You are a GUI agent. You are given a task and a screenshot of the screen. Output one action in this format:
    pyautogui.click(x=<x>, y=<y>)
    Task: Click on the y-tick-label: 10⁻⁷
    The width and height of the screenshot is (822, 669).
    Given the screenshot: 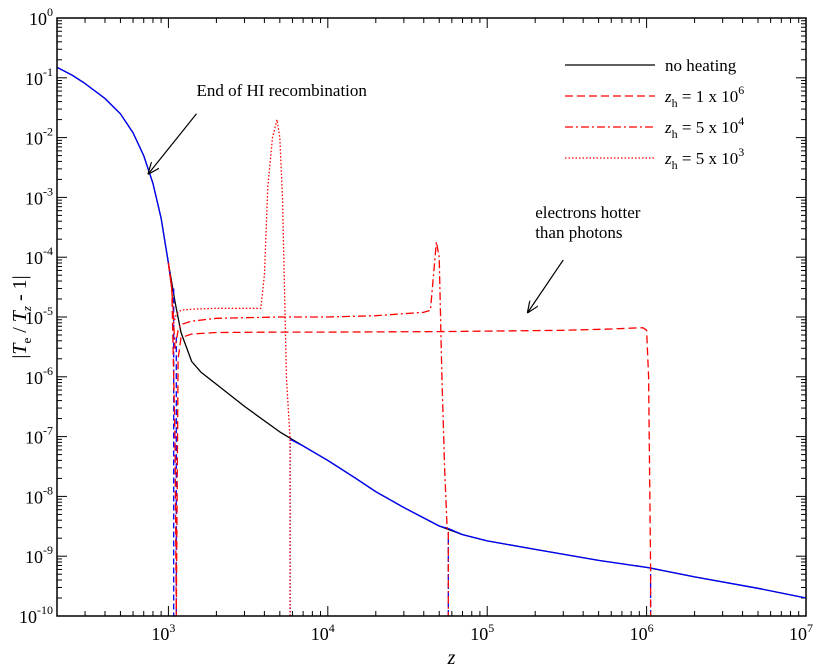 What is the action you would take?
    pyautogui.click(x=39, y=436)
    